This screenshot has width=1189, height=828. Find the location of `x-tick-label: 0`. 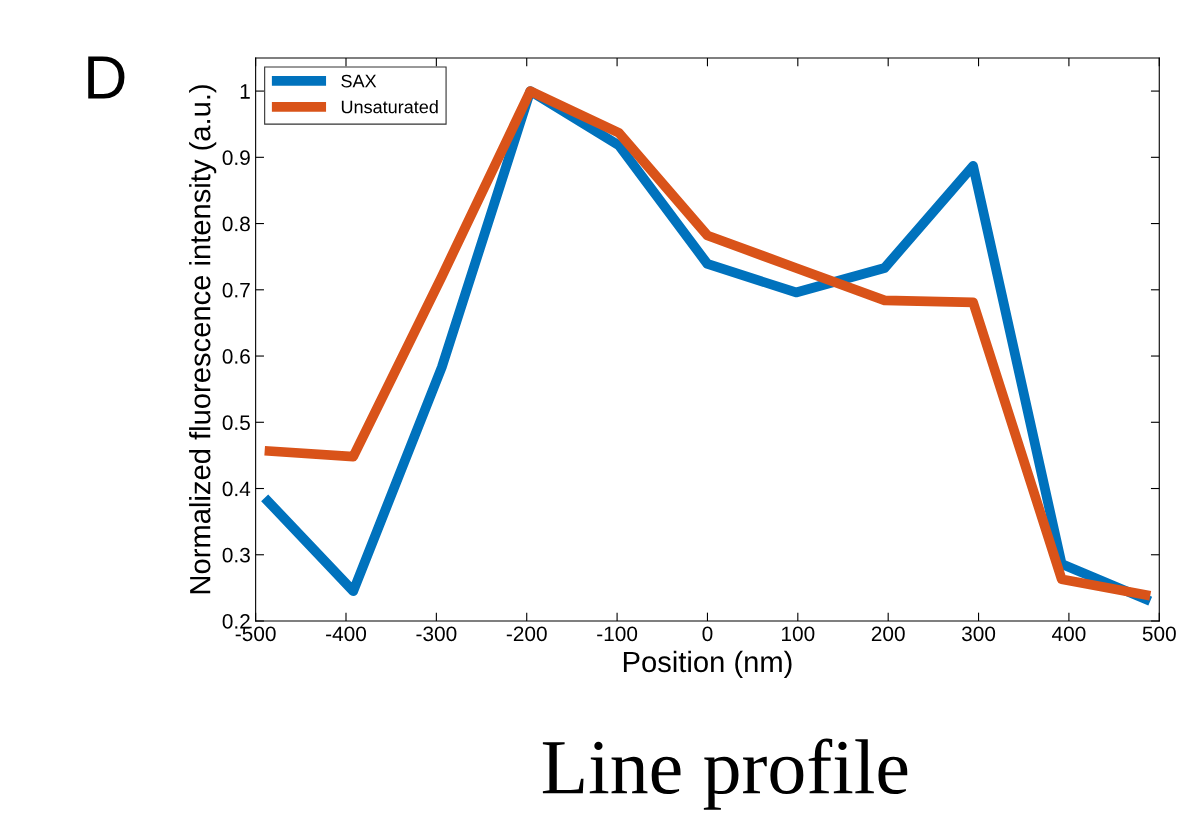

x-tick-label: 0 is located at coordinates (707, 634).